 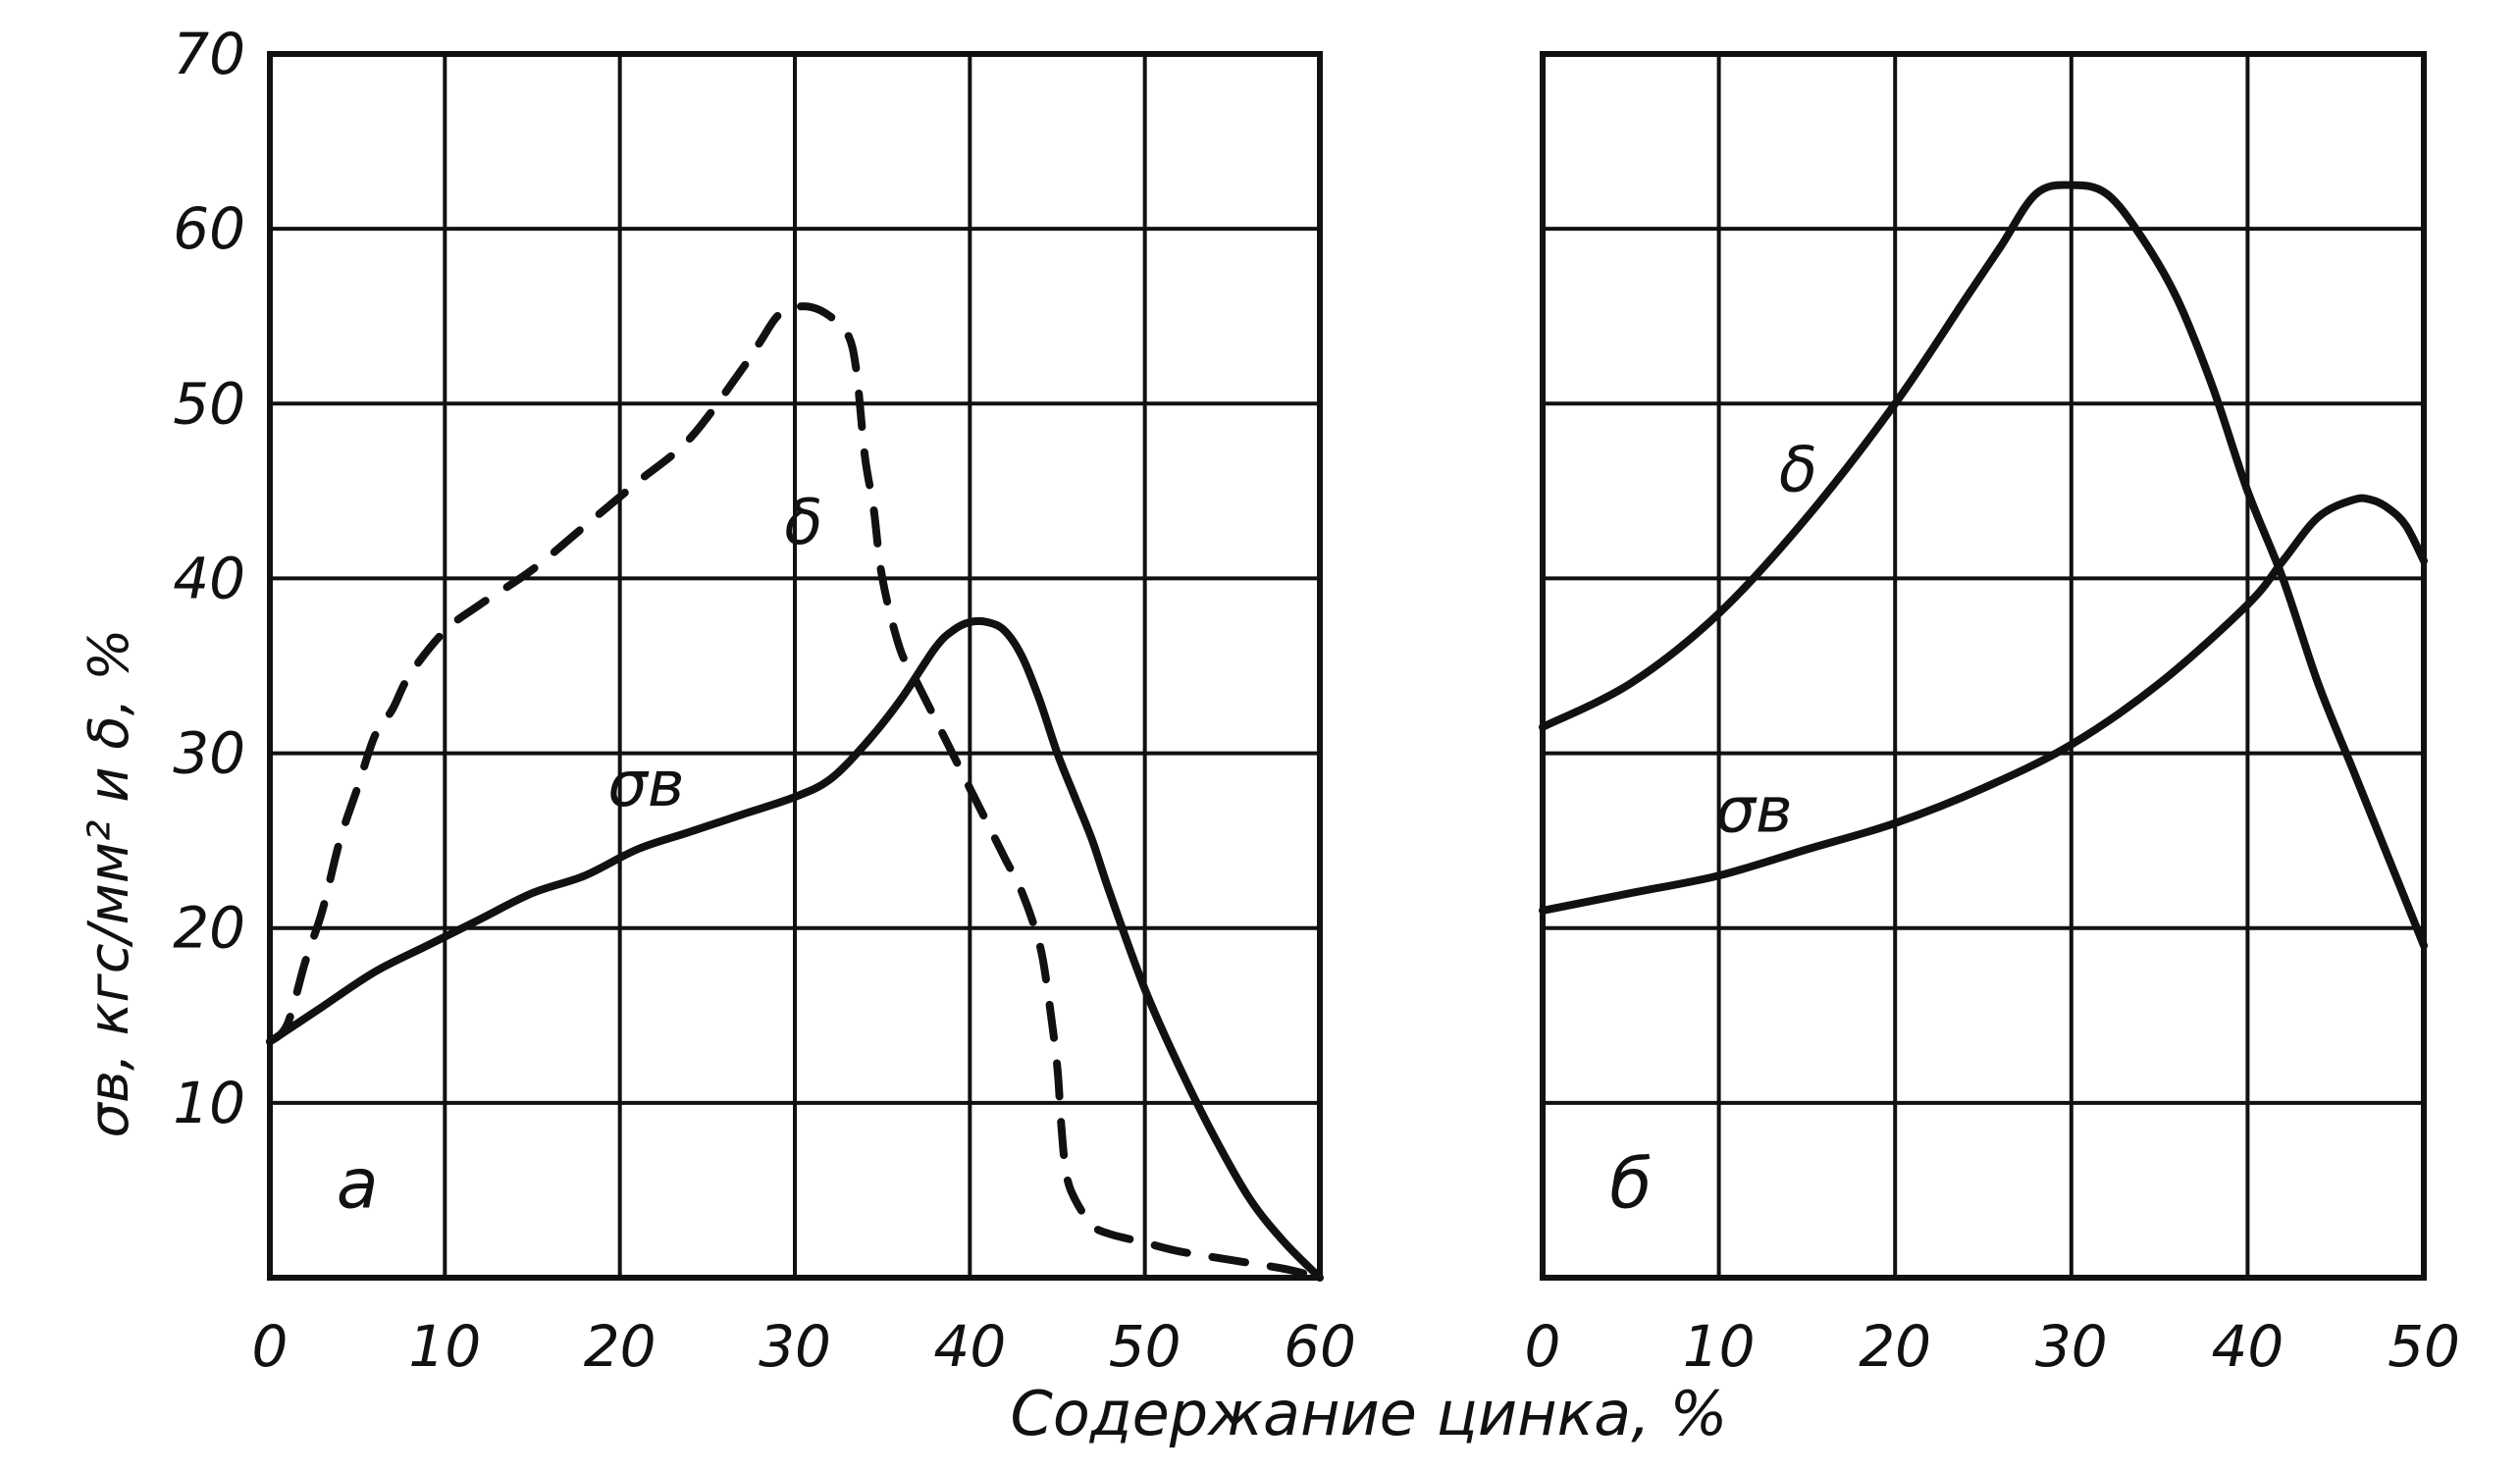 I want to click on y-tick-label: 40, so click(x=209, y=578).